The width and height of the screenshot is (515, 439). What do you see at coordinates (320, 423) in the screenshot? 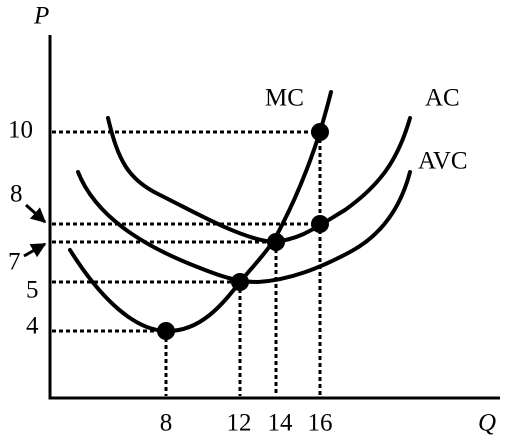
I see `x-label: 16` at bounding box center [320, 423].